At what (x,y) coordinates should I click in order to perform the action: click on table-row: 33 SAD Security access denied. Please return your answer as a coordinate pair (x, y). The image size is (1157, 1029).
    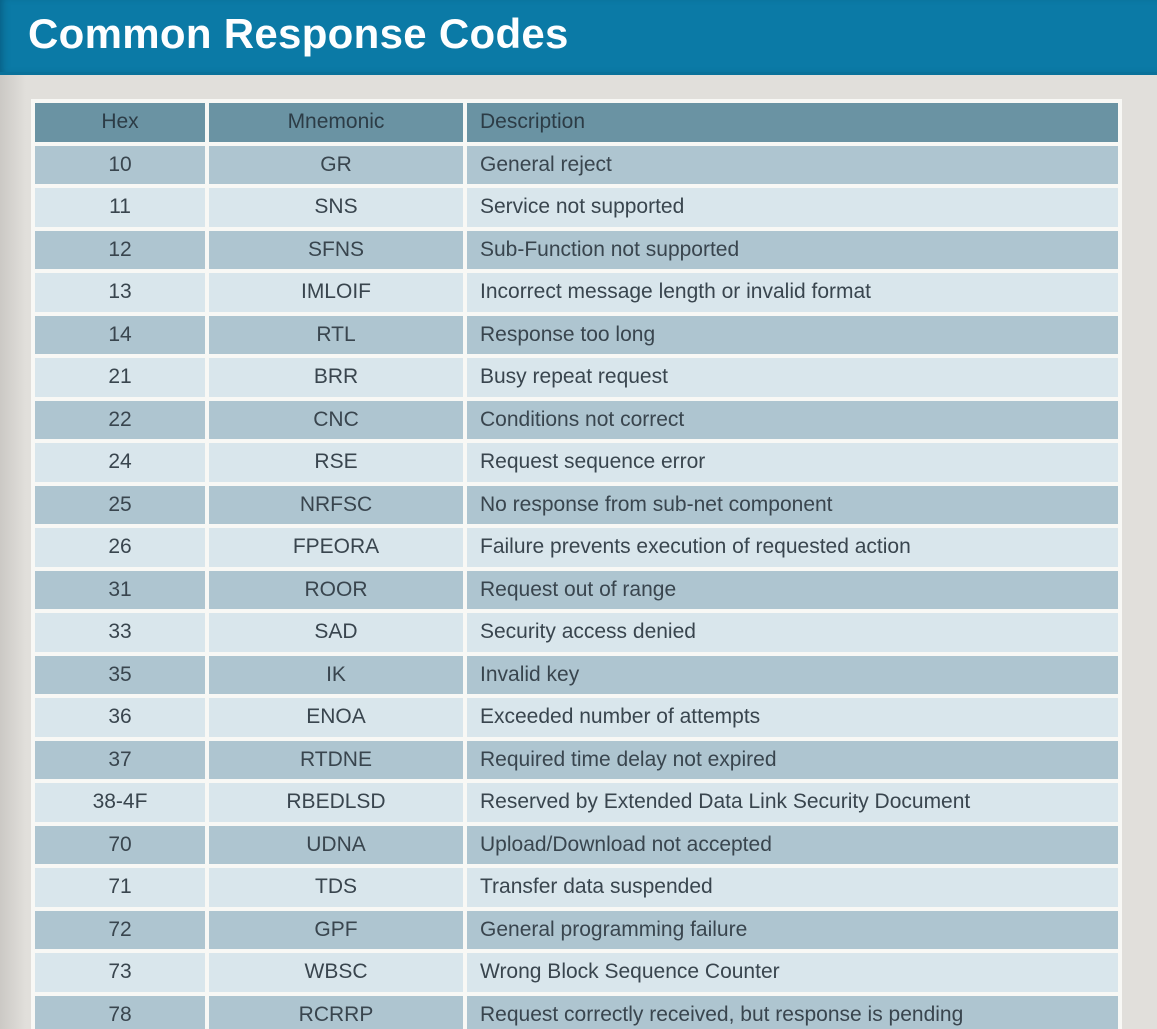
    Looking at the image, I should click on (576, 632).